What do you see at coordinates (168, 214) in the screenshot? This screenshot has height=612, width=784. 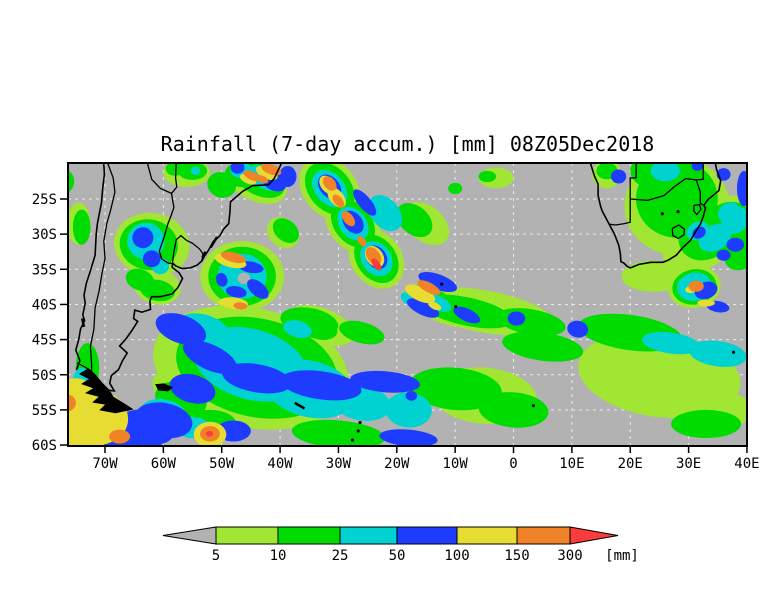 I see `paraguay-parana-river` at bounding box center [168, 214].